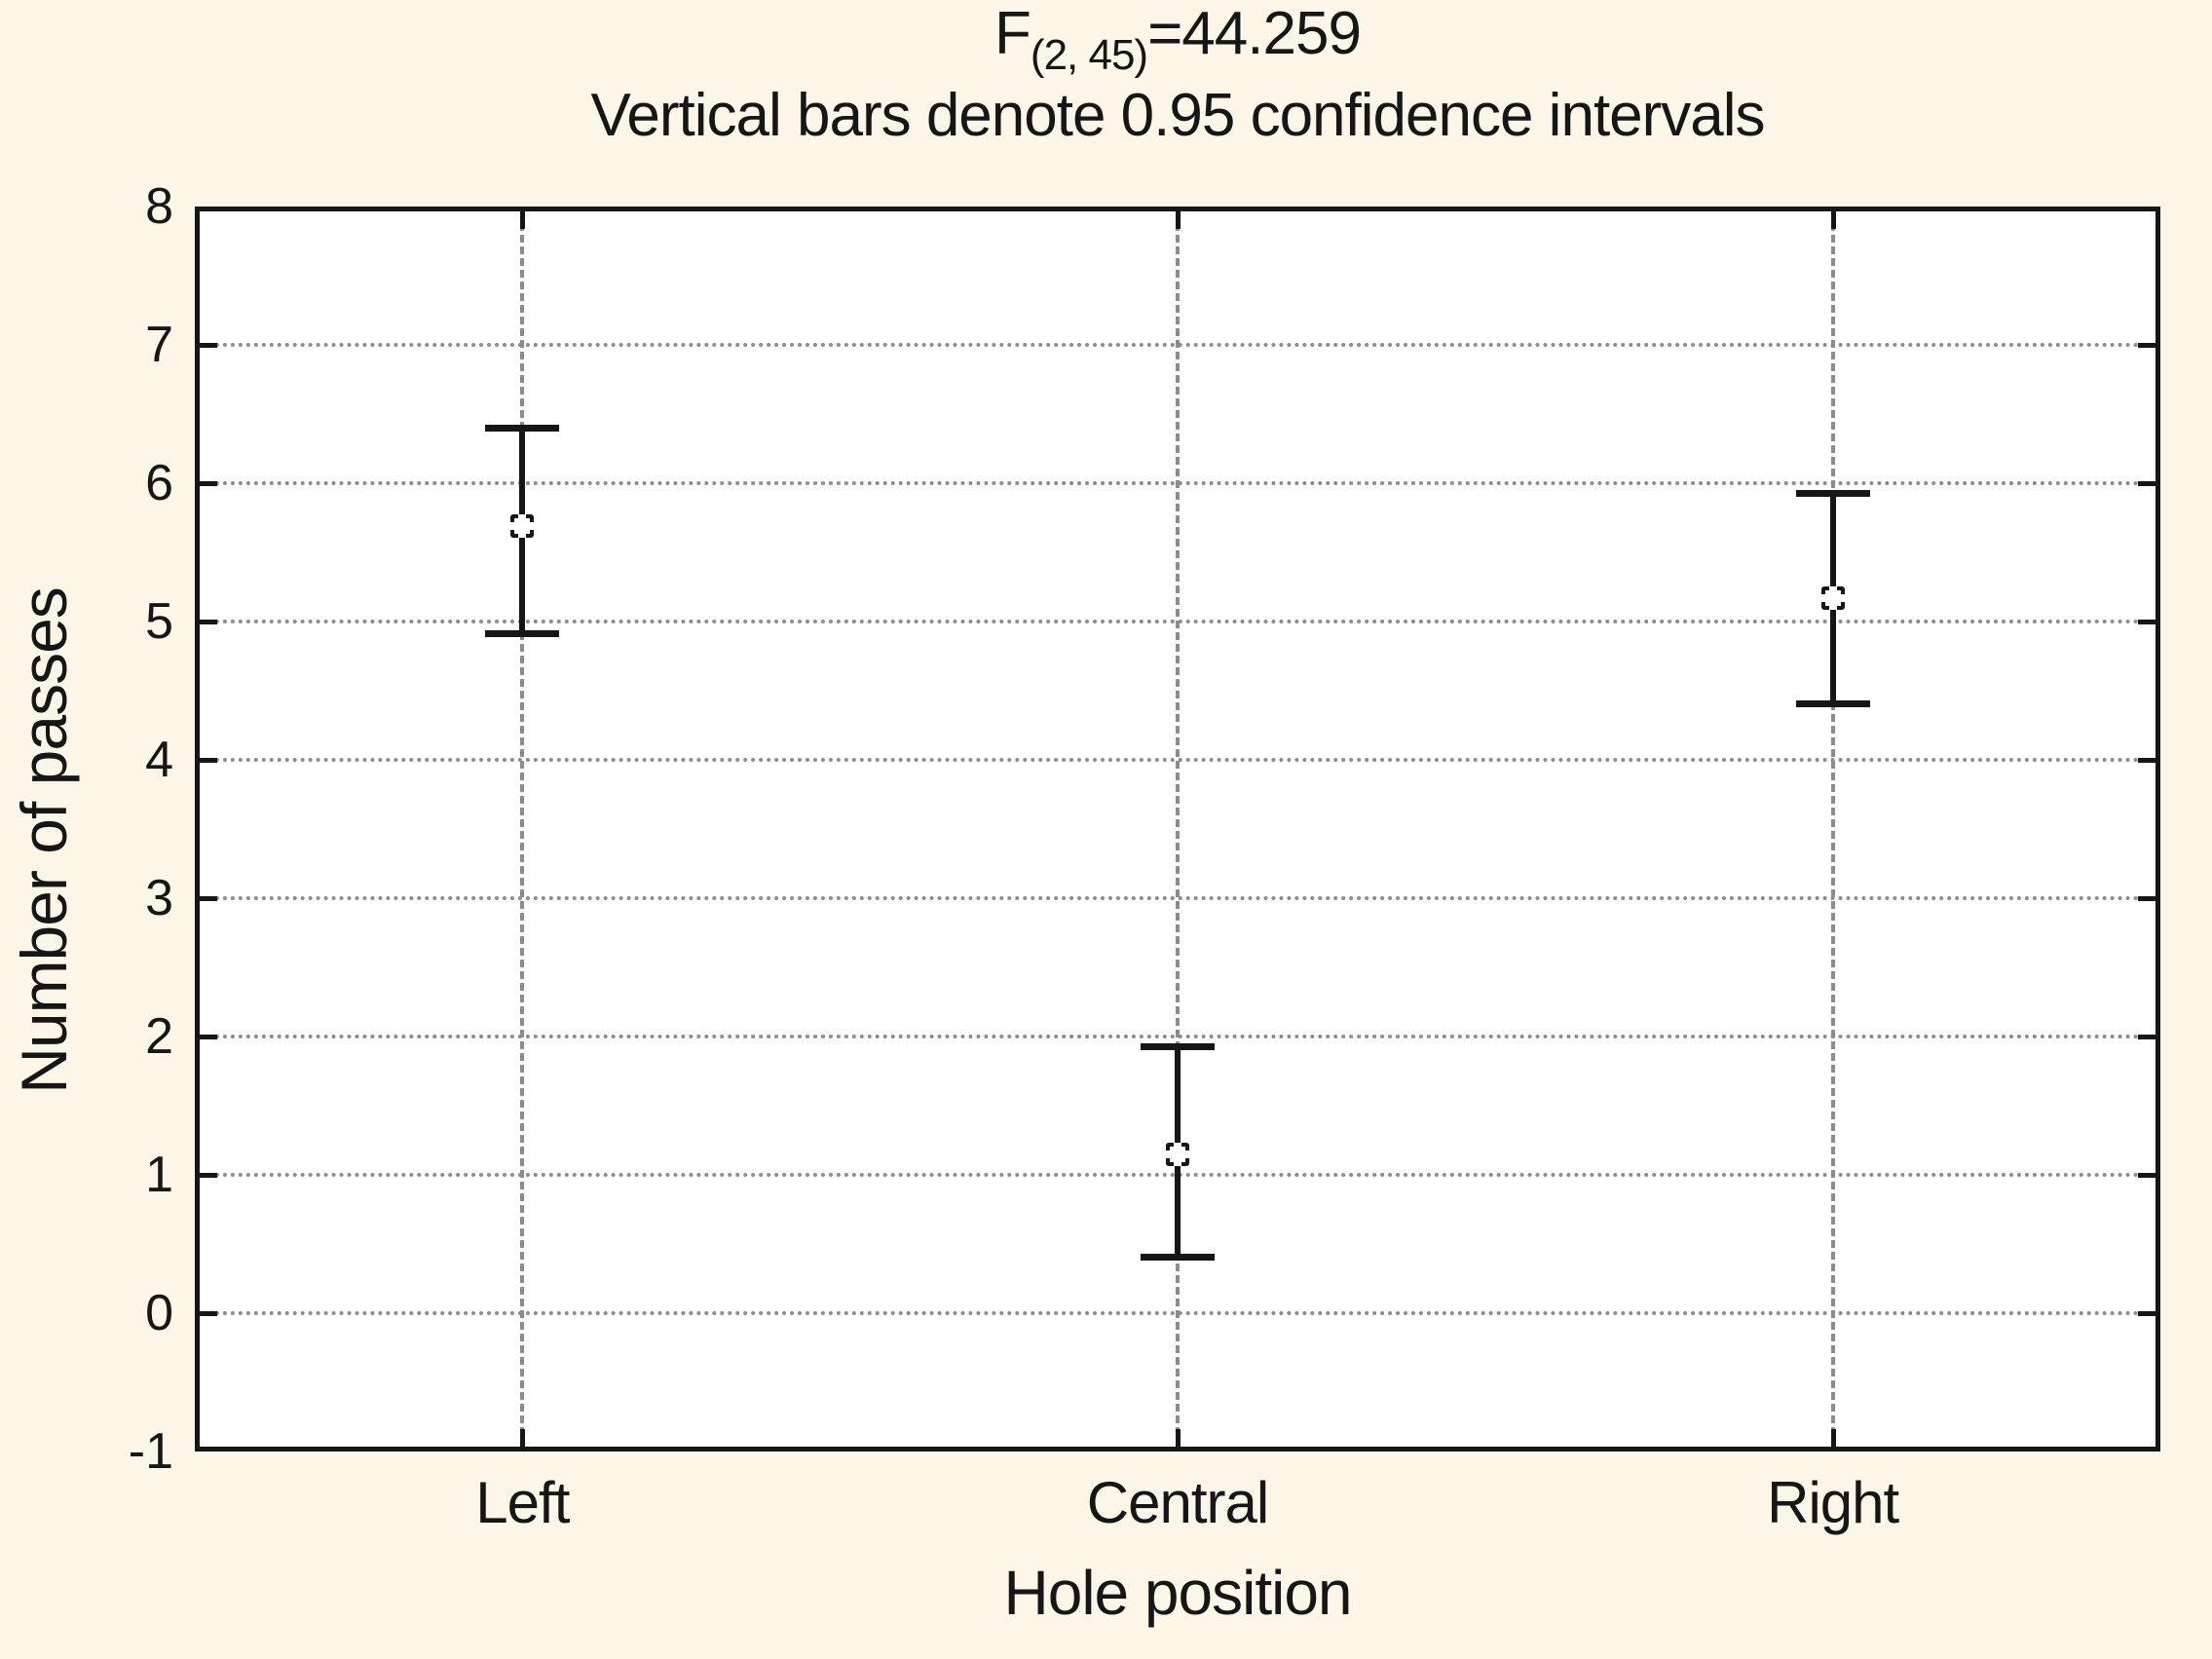  What do you see at coordinates (159, 345) in the screenshot?
I see `y-tick-label: 7` at bounding box center [159, 345].